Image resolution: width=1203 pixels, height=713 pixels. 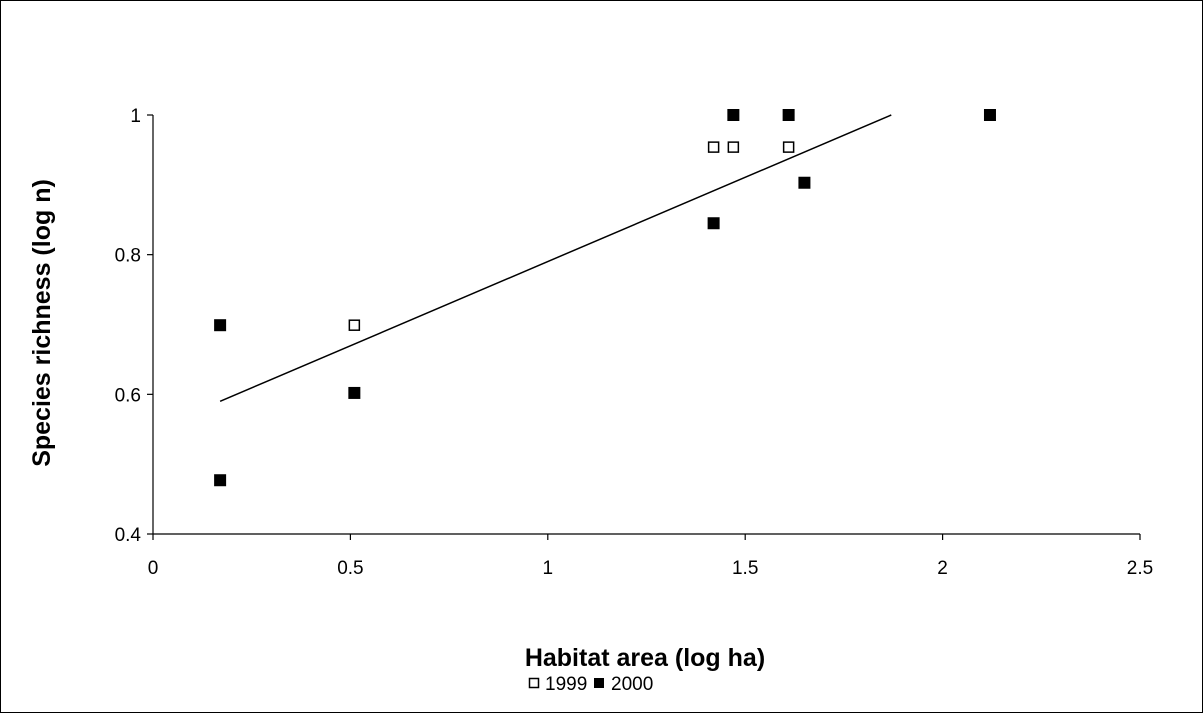 I want to click on y-tick-label: 0.8, so click(x=128, y=256).